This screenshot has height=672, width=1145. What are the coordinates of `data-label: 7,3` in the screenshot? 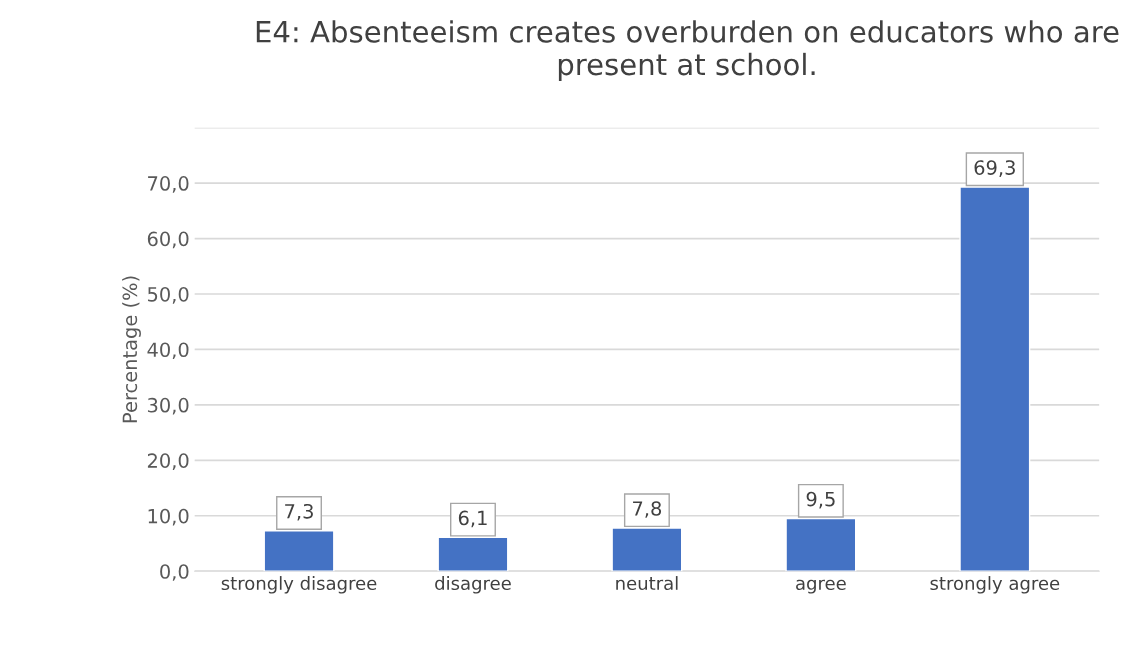 It's located at (299, 512).